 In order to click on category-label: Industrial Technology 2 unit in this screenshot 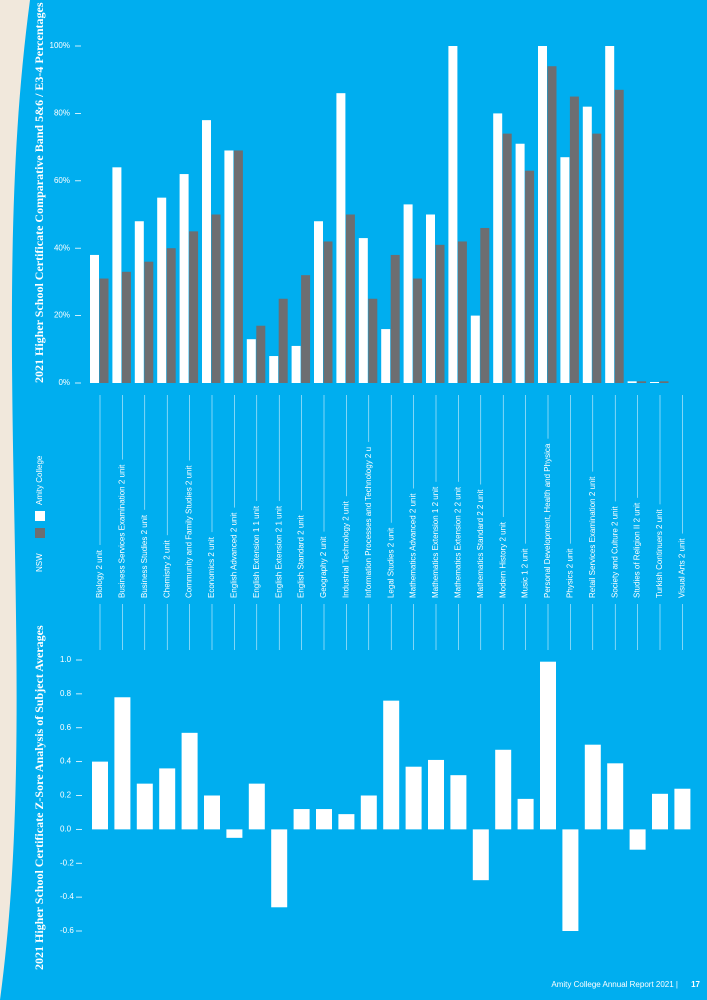, I will do `click(346, 549)`.